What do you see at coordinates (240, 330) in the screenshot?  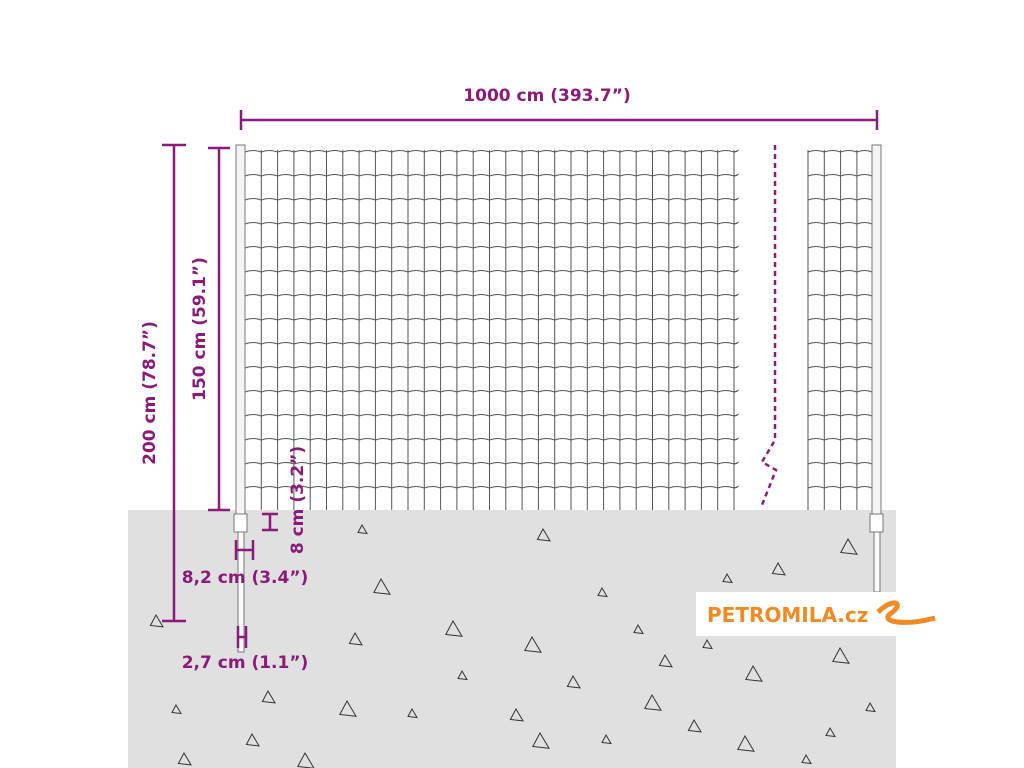 I see `left-post` at bounding box center [240, 330].